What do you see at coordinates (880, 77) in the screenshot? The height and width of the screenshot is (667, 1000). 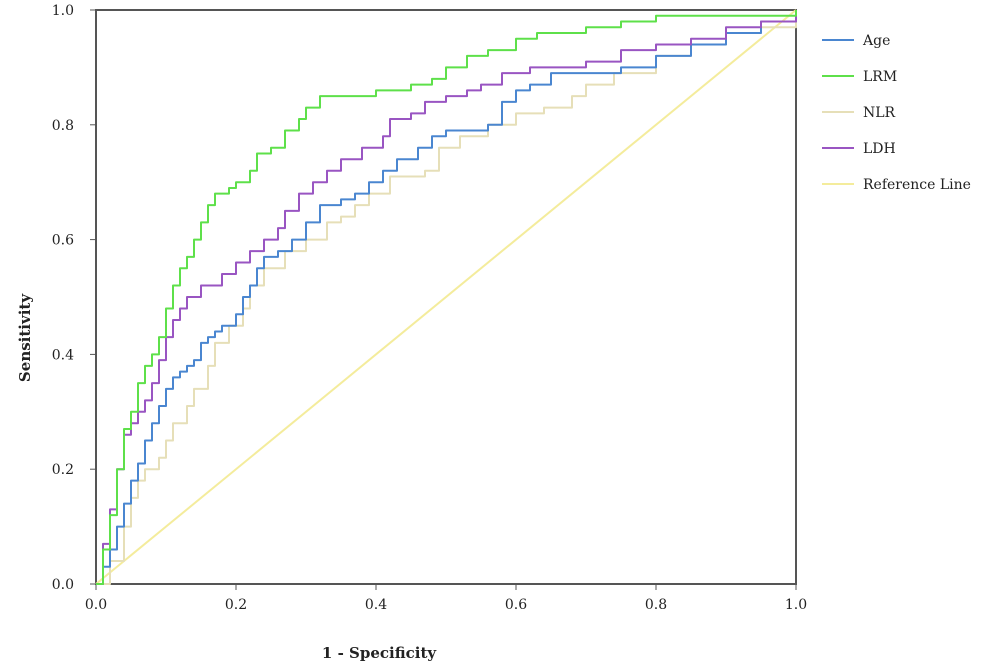 I see `legend-label-lrm: LRM` at bounding box center [880, 77].